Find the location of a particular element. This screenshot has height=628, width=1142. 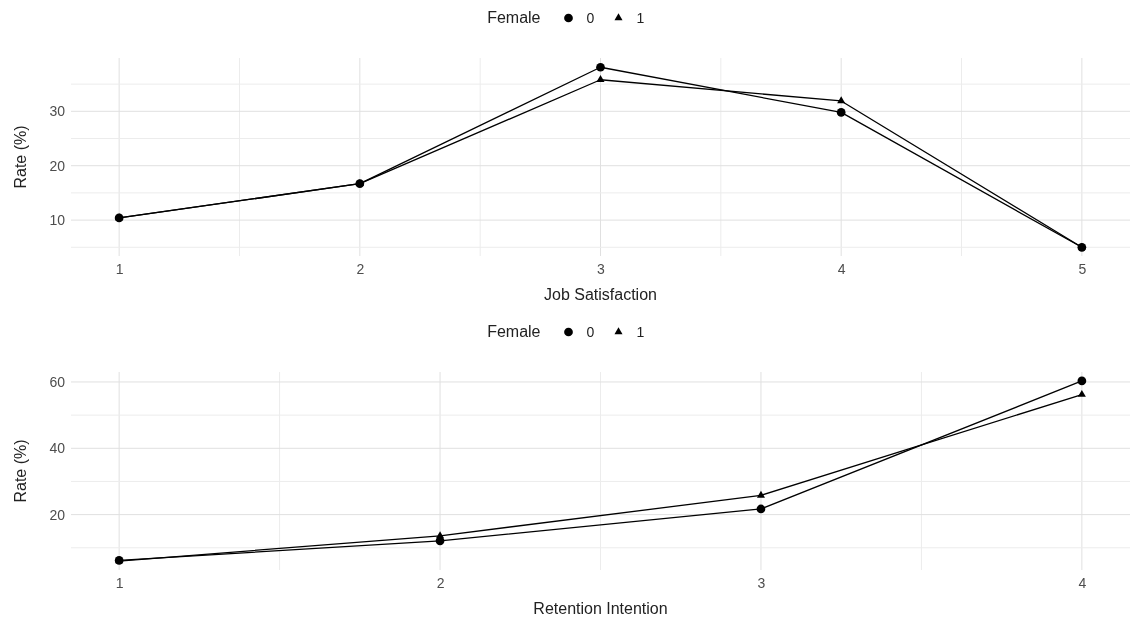

x-tick-label: 5 is located at coordinates (1082, 268).